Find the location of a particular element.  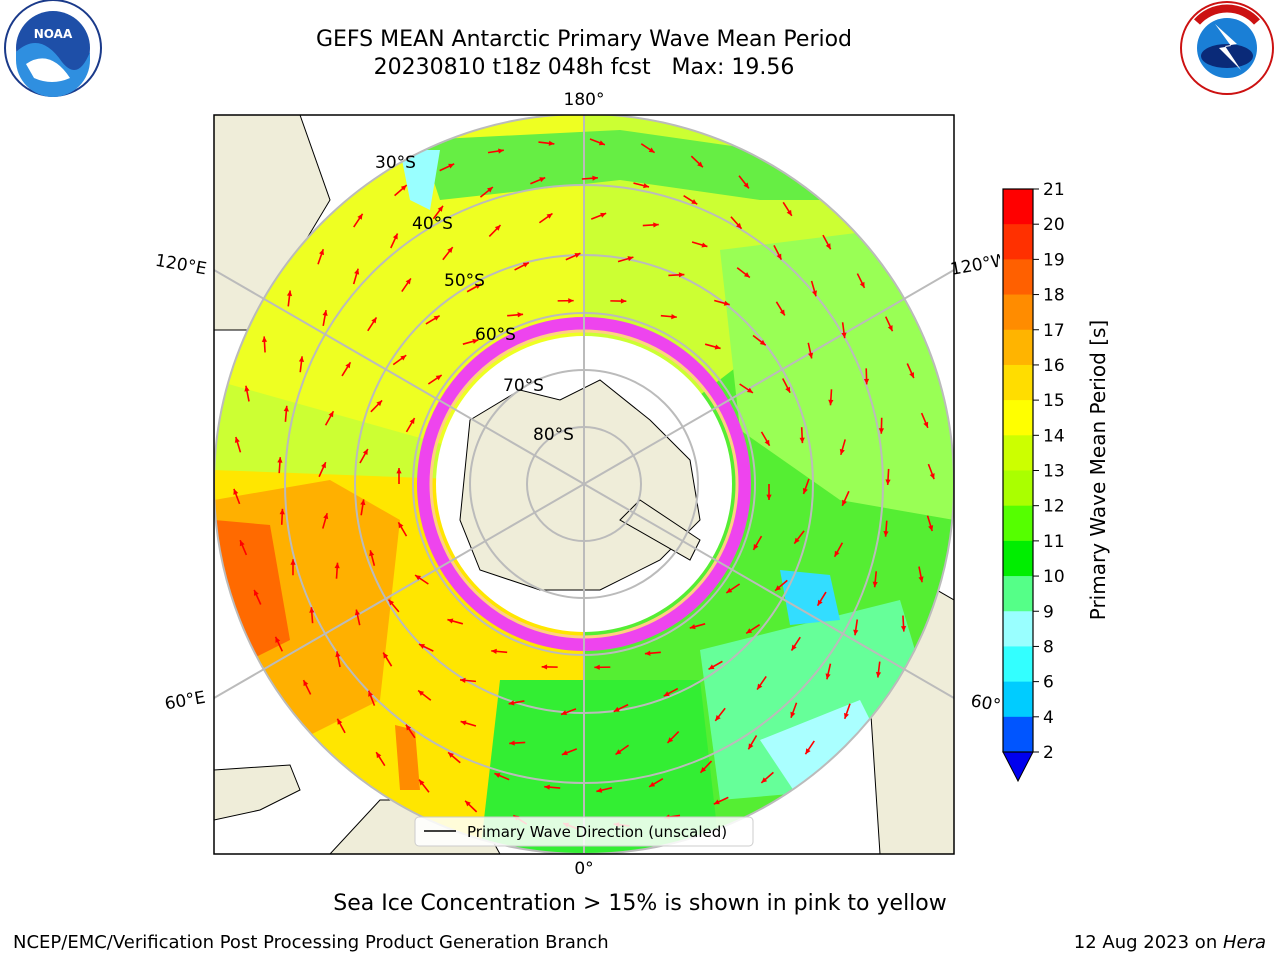

colorbar-tick-label: 21 is located at coordinates (1054, 190).